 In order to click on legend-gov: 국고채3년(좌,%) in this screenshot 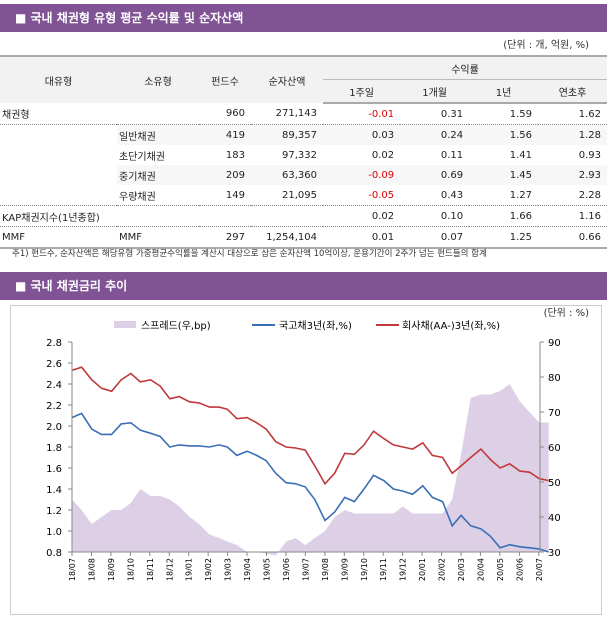, I will do `click(315, 326)`.